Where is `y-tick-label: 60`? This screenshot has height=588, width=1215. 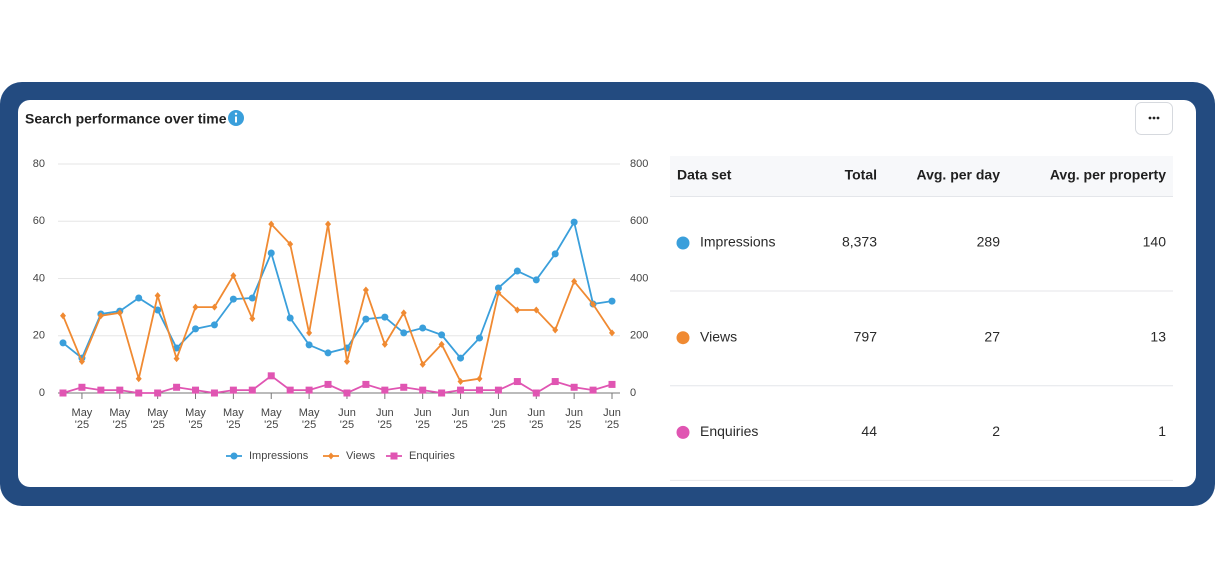
y-tick-label: 60 is located at coordinates (39, 221).